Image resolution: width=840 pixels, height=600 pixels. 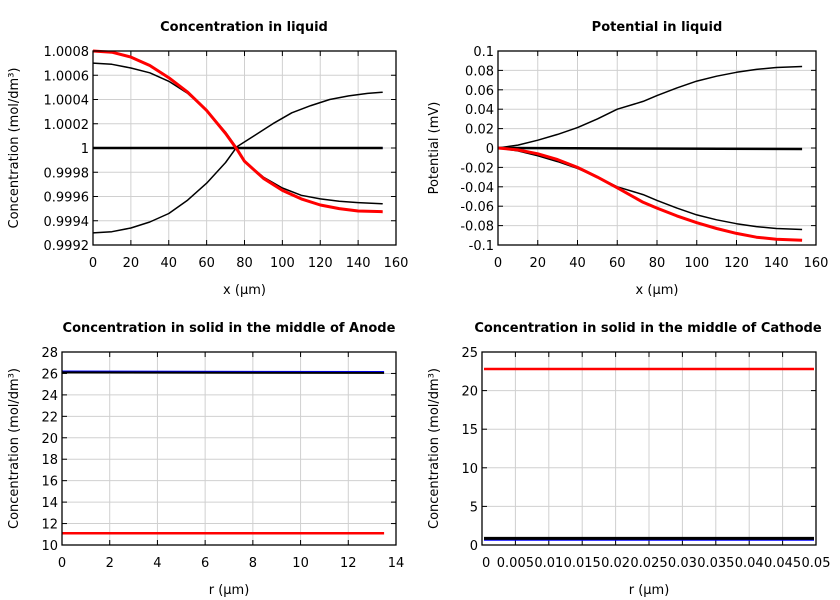 I want to click on x-tick-label: 0.04, so click(x=749, y=563).